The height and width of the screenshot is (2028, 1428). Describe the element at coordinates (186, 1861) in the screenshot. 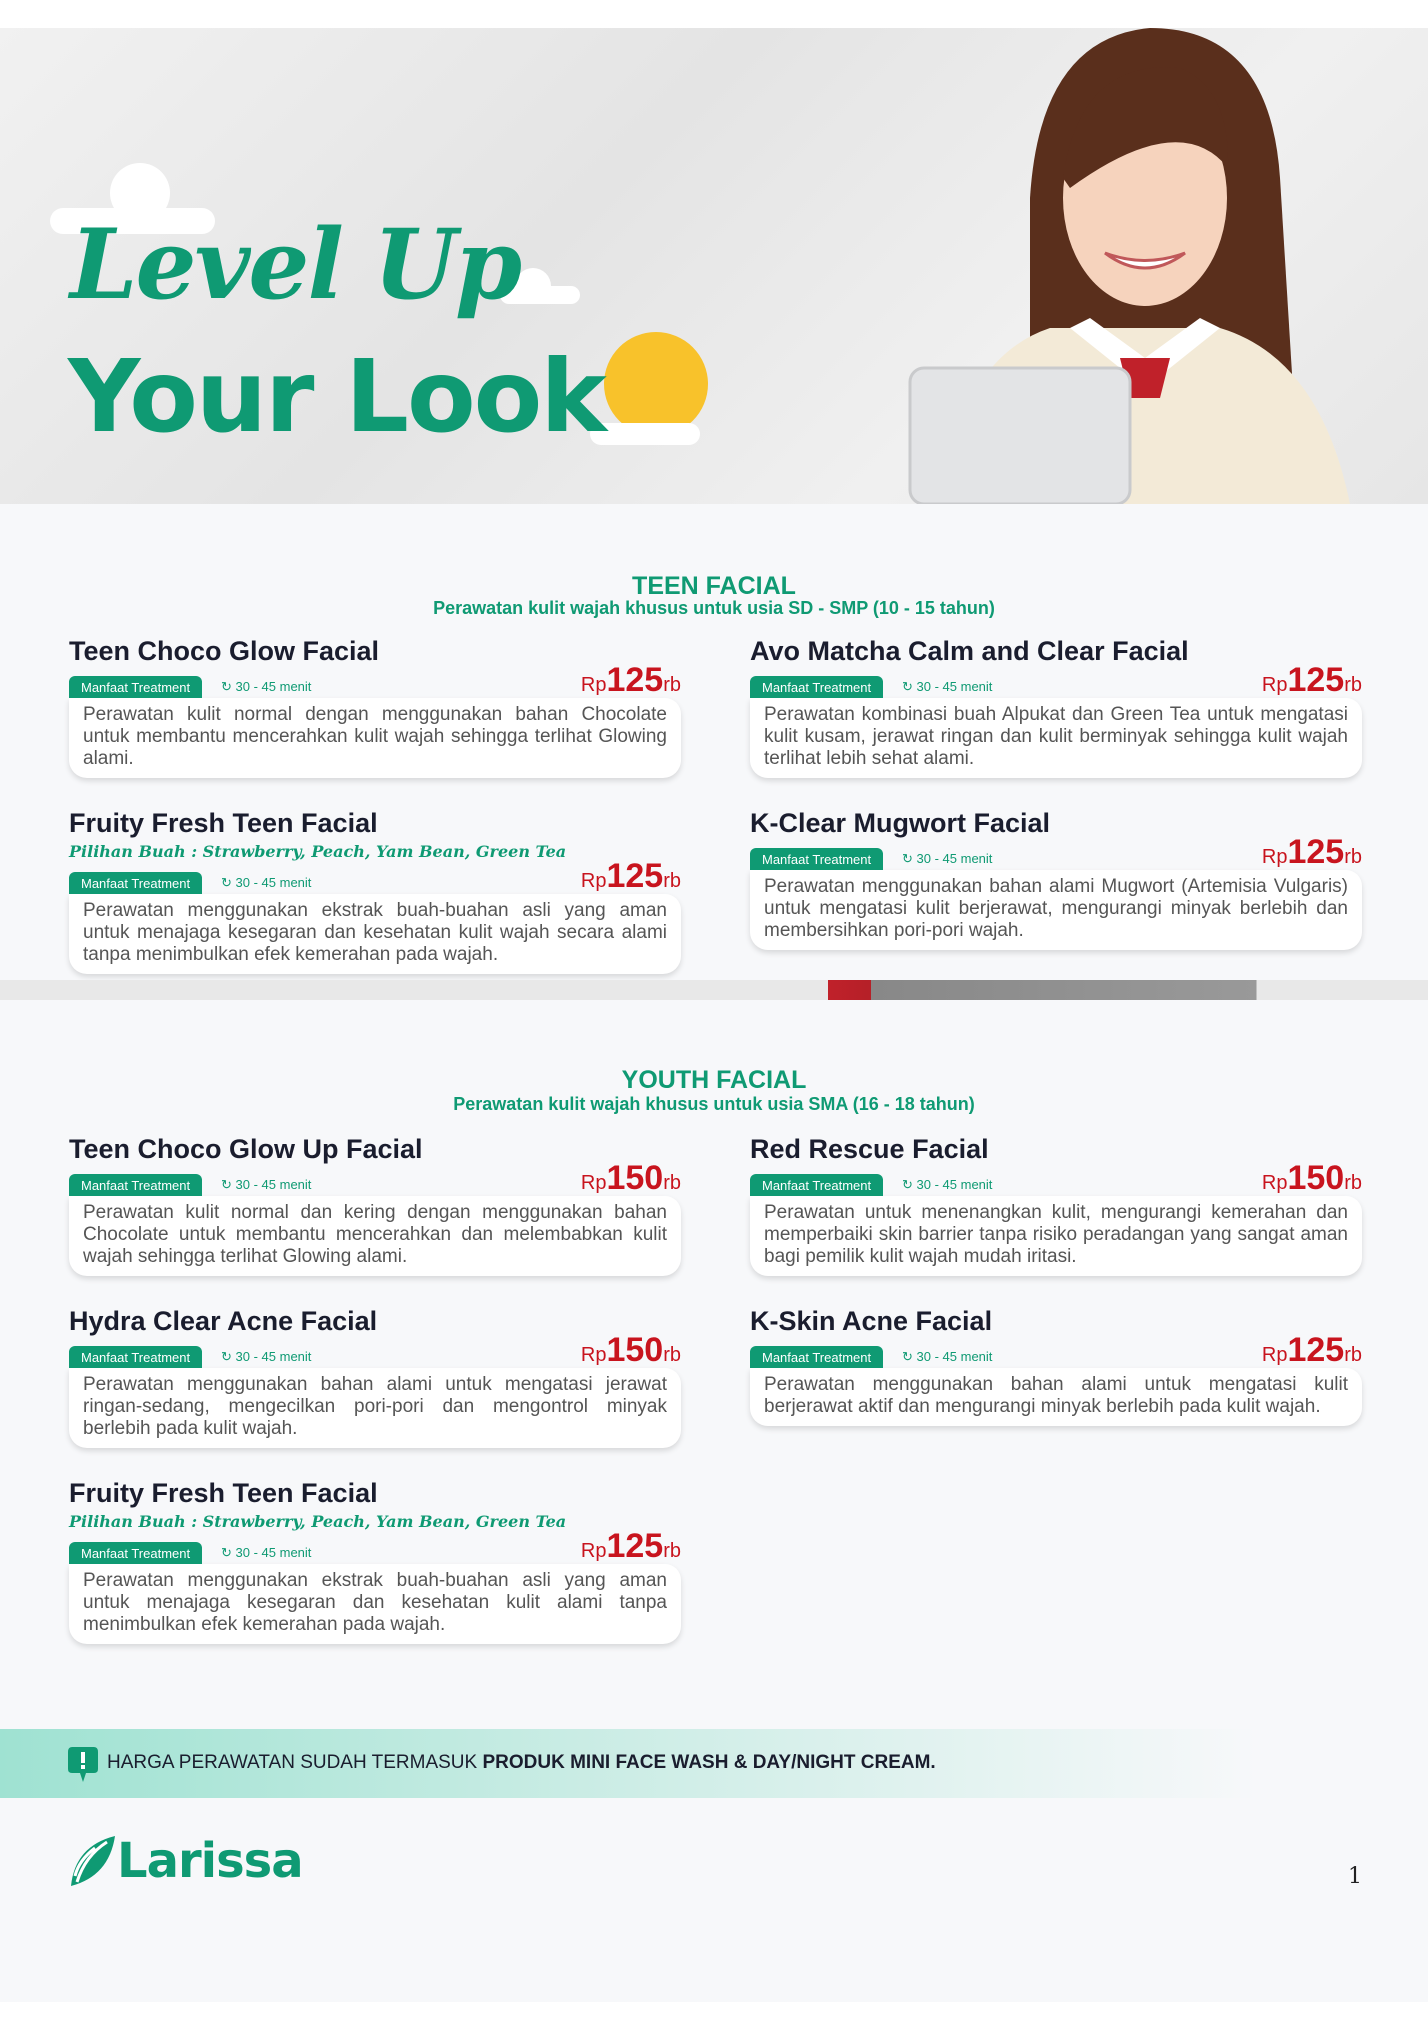

I see `brand-logo: Larissa` at that location.